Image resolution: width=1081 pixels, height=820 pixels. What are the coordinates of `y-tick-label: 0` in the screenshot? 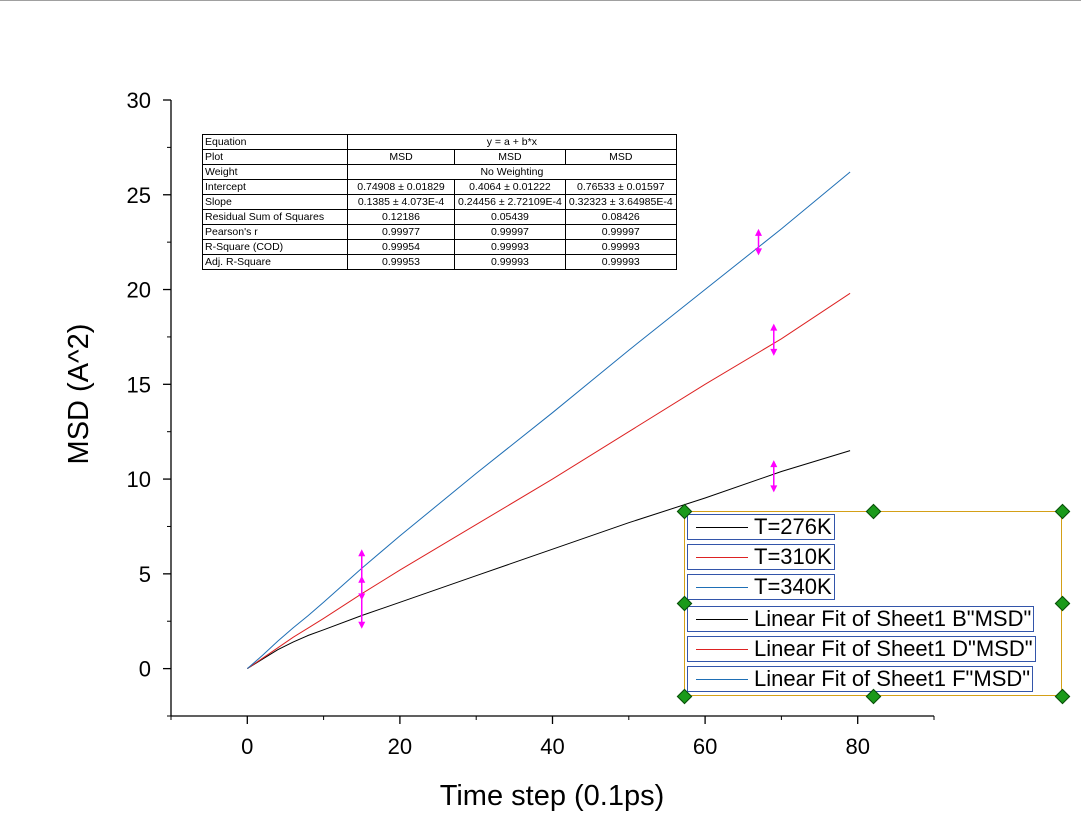 It's located at (145, 669).